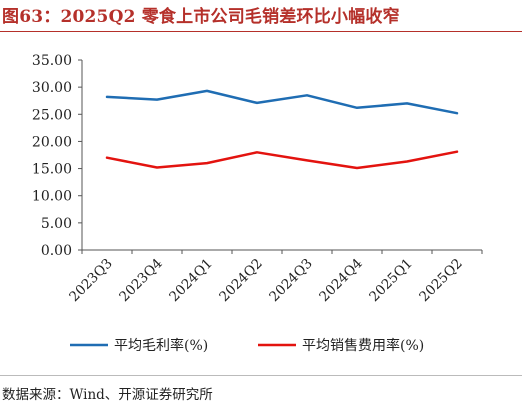 This screenshot has width=522, height=407. Describe the element at coordinates (201, 17) in the screenshot. I see `figure-title: 图63：2025Q2 零食上市公司毛销差环比小幅收窄` at that location.